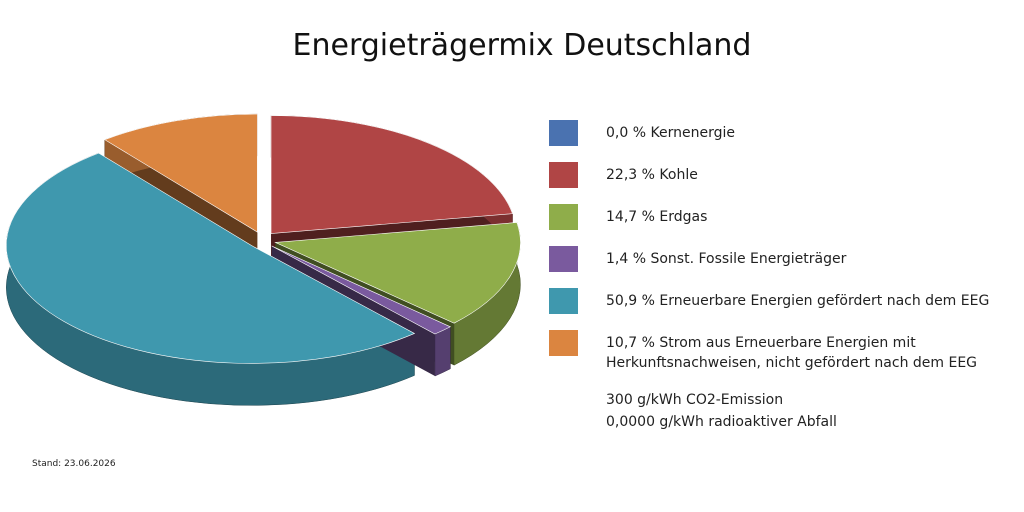 This screenshot has height=512, width=1024. What do you see at coordinates (678, 175) in the screenshot?
I see `legend-label: Kohle` at bounding box center [678, 175].